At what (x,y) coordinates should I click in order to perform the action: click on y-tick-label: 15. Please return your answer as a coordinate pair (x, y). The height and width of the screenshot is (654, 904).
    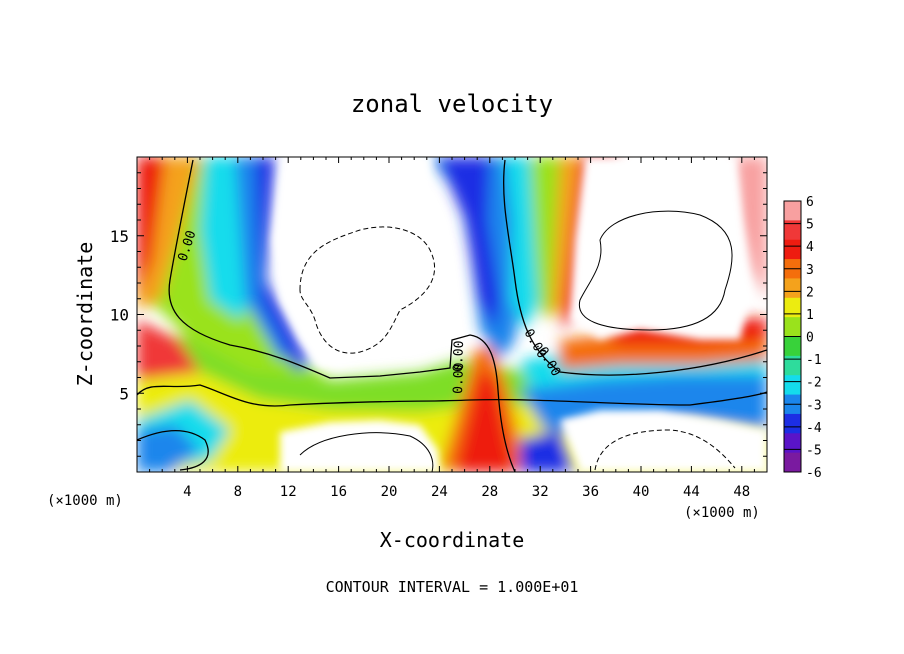
    Looking at the image, I should click on (119, 236).